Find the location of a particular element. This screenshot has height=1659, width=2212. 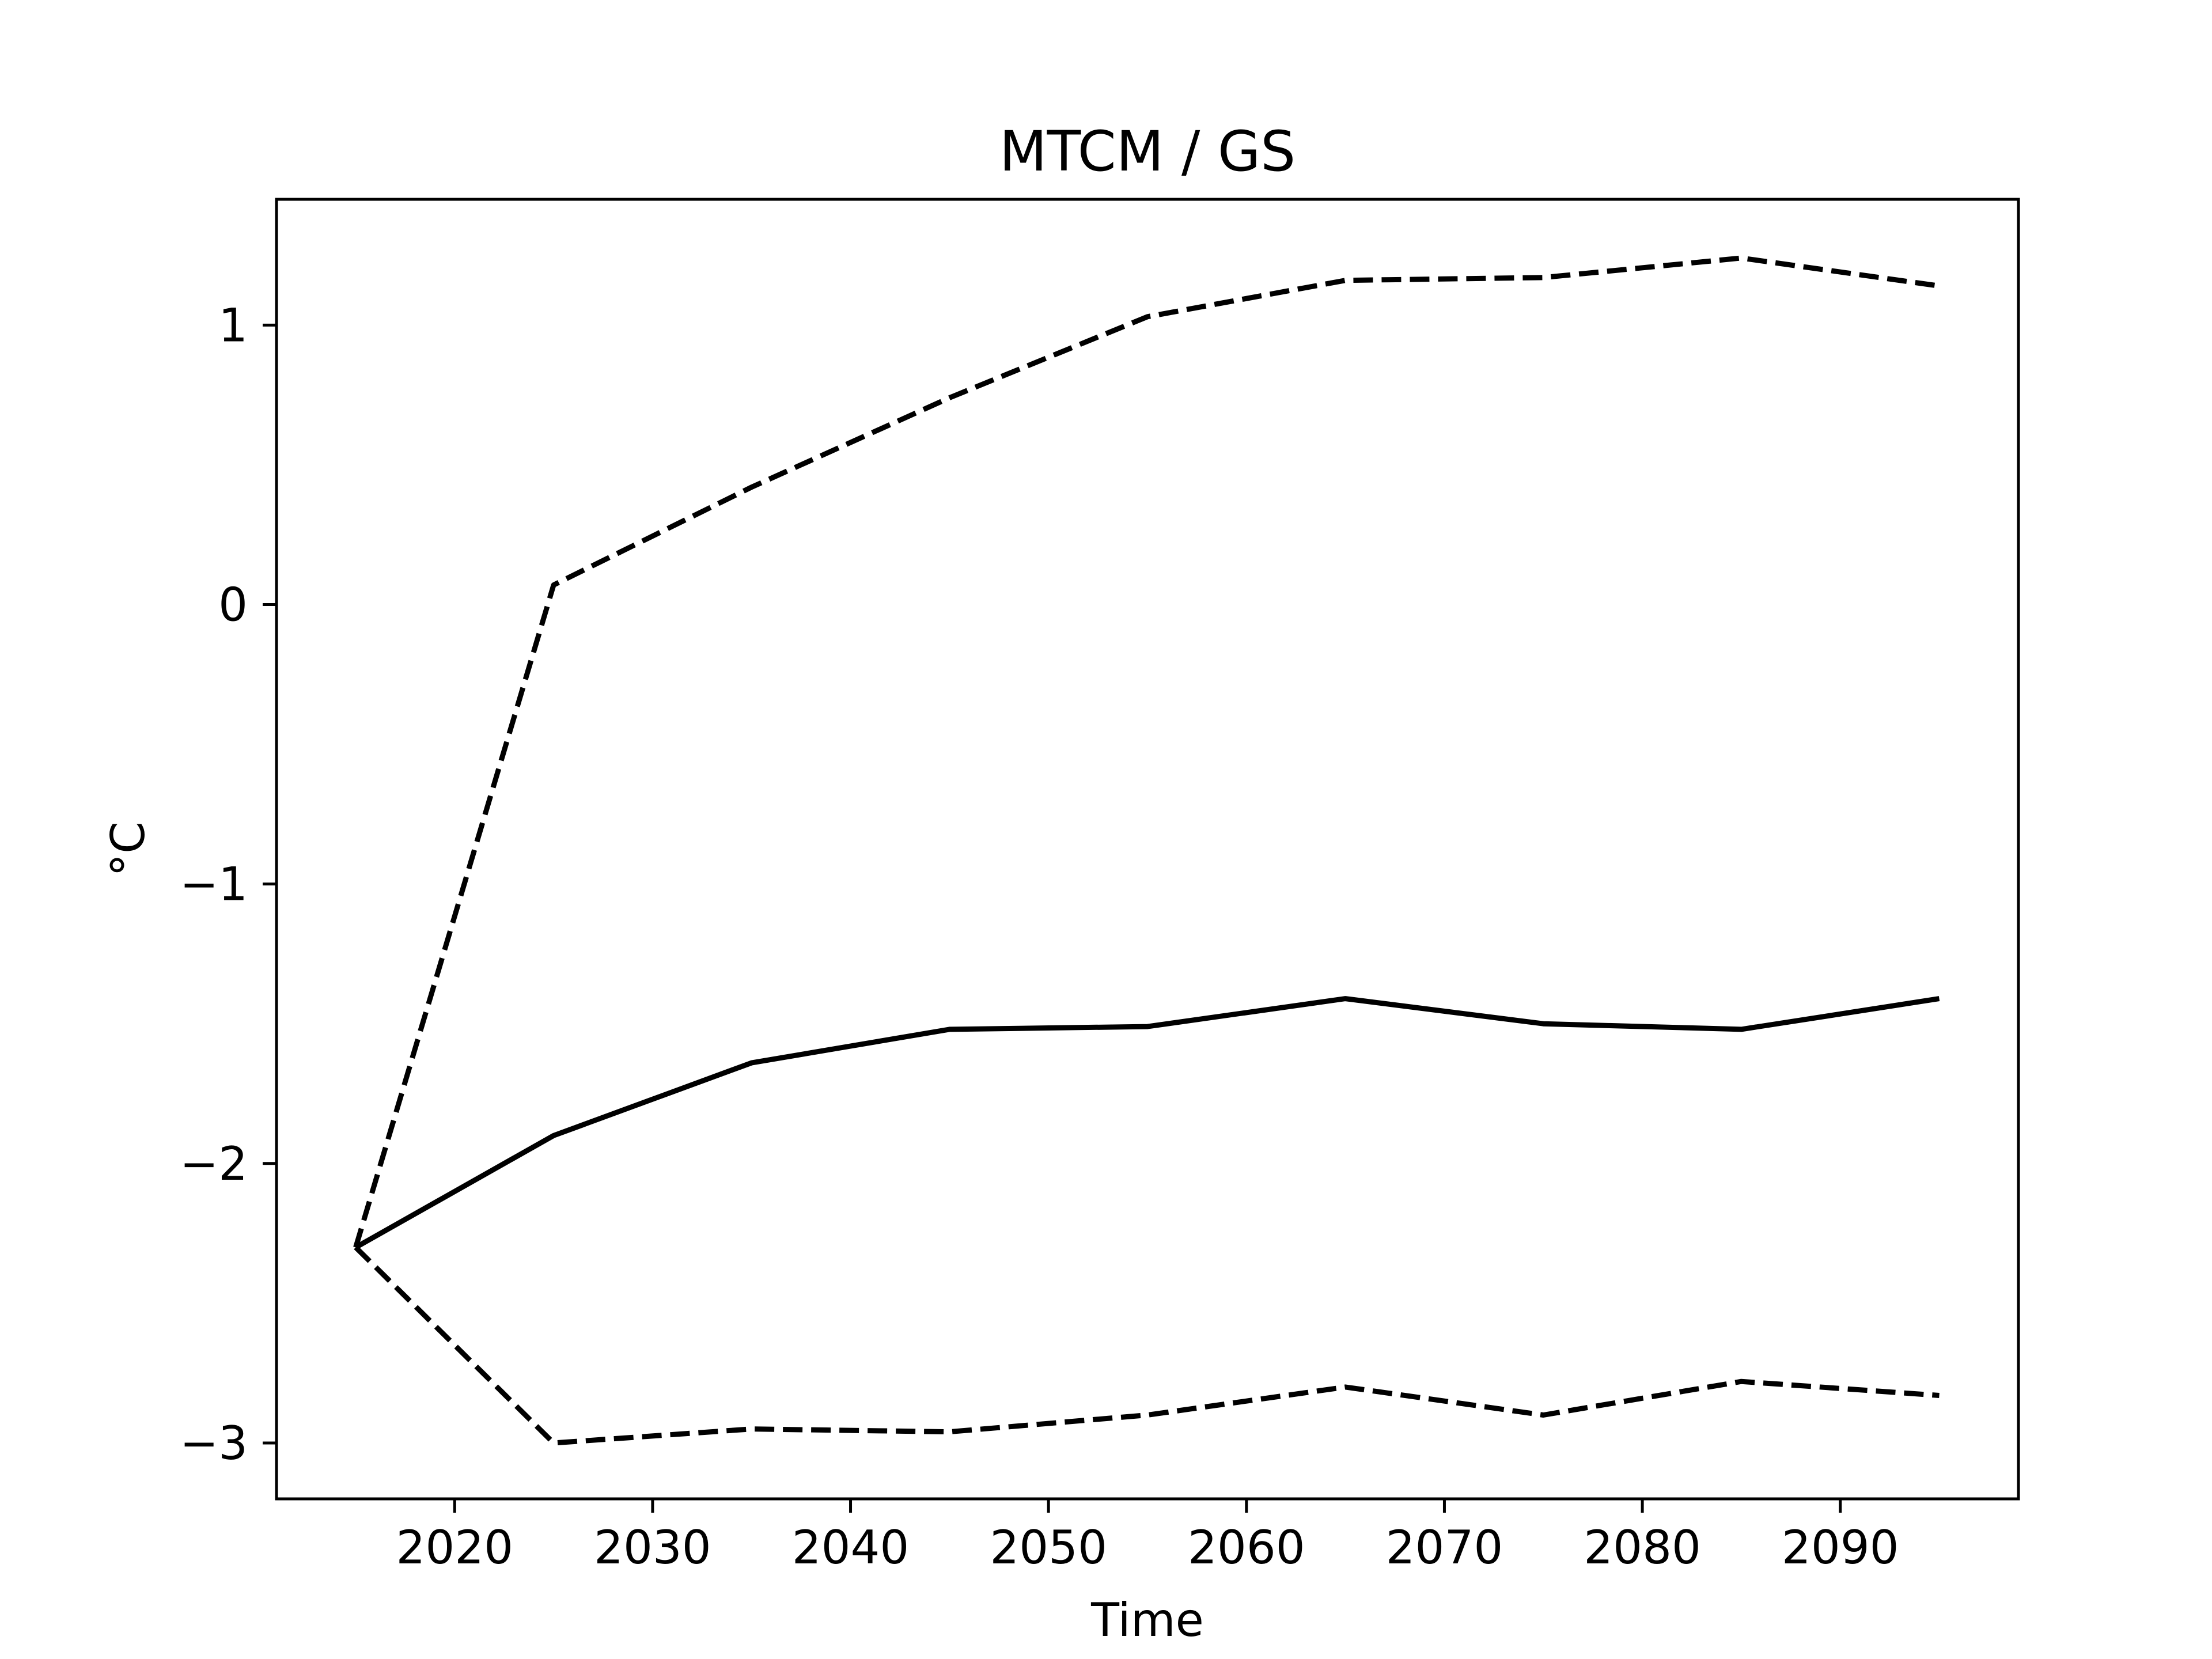

y-tick-label: −1 is located at coordinates (214, 884).